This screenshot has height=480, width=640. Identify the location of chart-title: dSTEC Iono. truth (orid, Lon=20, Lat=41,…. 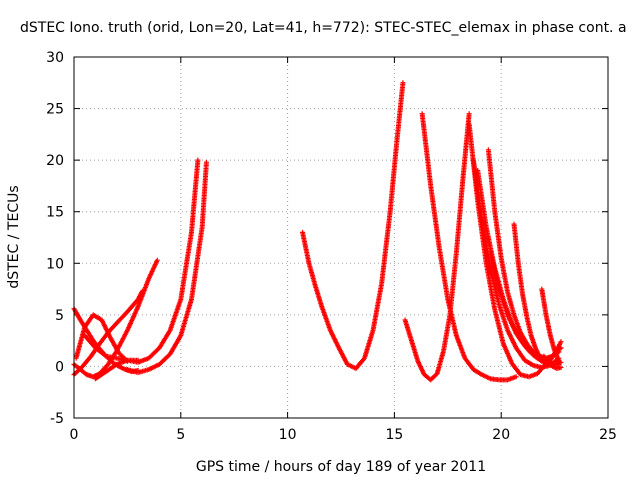
(323, 28).